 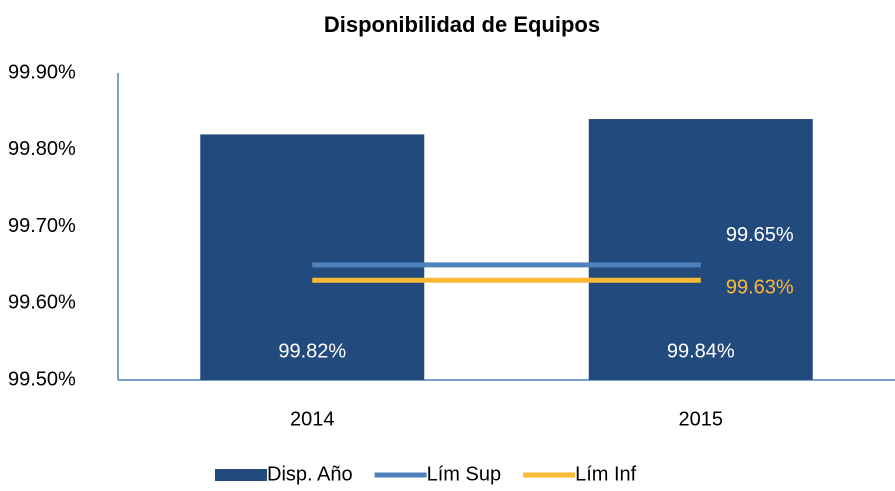 I want to click on x-tick-label: 2015, so click(x=701, y=419).